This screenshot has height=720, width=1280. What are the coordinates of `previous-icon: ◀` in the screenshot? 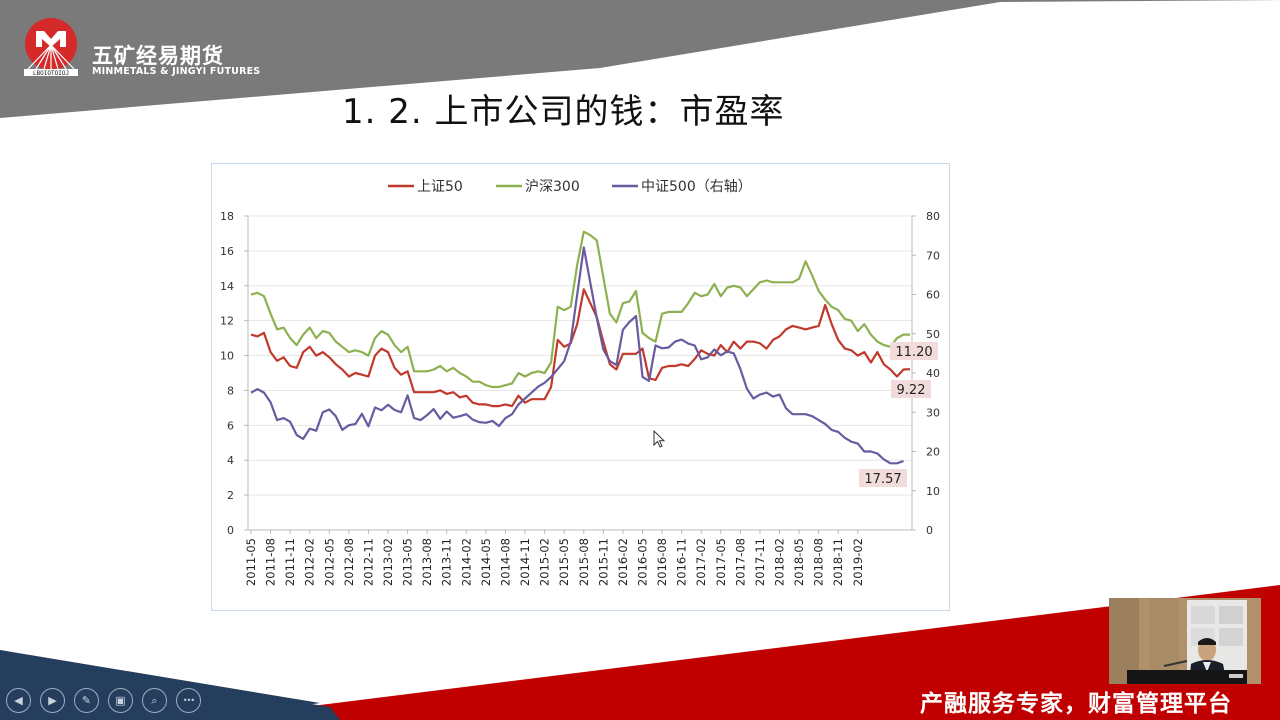 It's located at (18, 700).